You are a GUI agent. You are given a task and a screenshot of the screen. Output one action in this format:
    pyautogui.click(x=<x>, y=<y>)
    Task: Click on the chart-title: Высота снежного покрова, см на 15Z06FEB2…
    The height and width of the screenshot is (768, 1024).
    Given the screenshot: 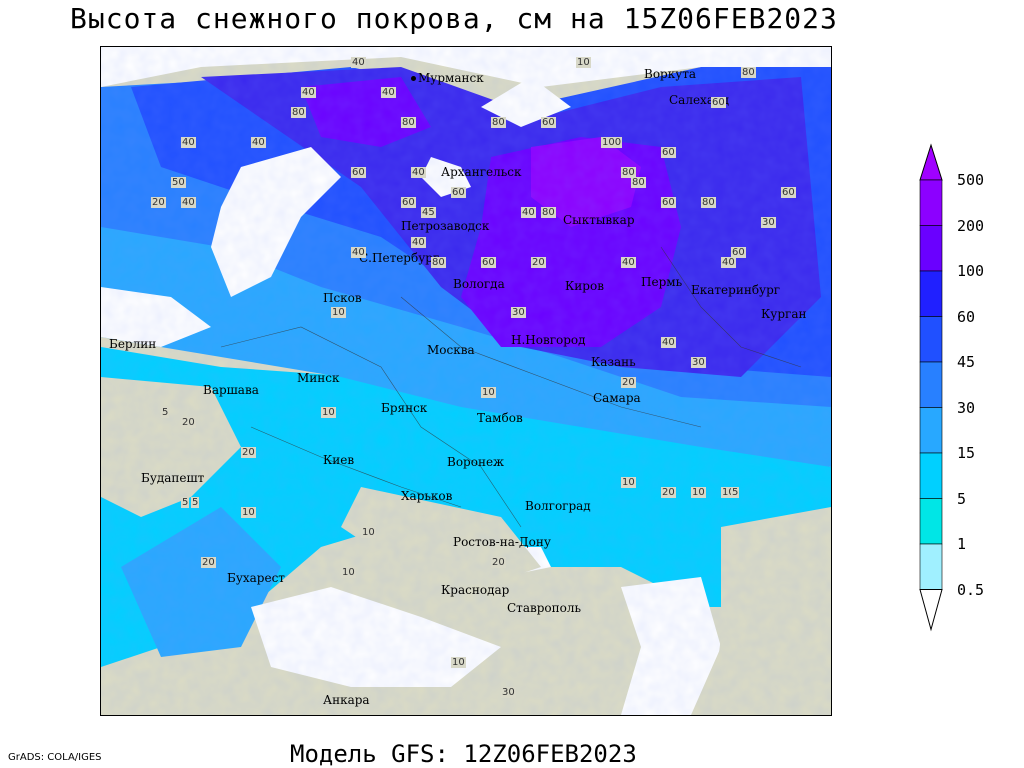 What is the action you would take?
    pyautogui.click(x=454, y=18)
    